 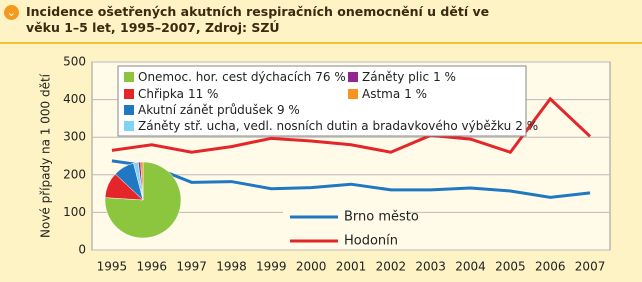 I want to click on legend-value: 11 %, so click(x=203, y=94).